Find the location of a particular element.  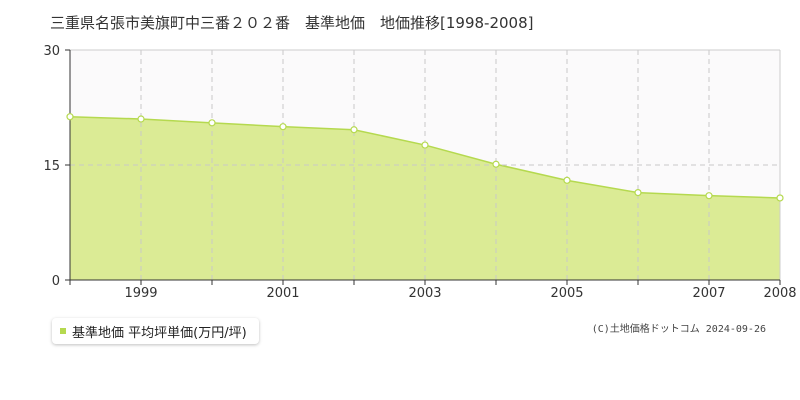

chart-title: 三重県名張市美旗町中三番２０２番 基準地価 地価推移[1998-2008] is located at coordinates (291, 23).